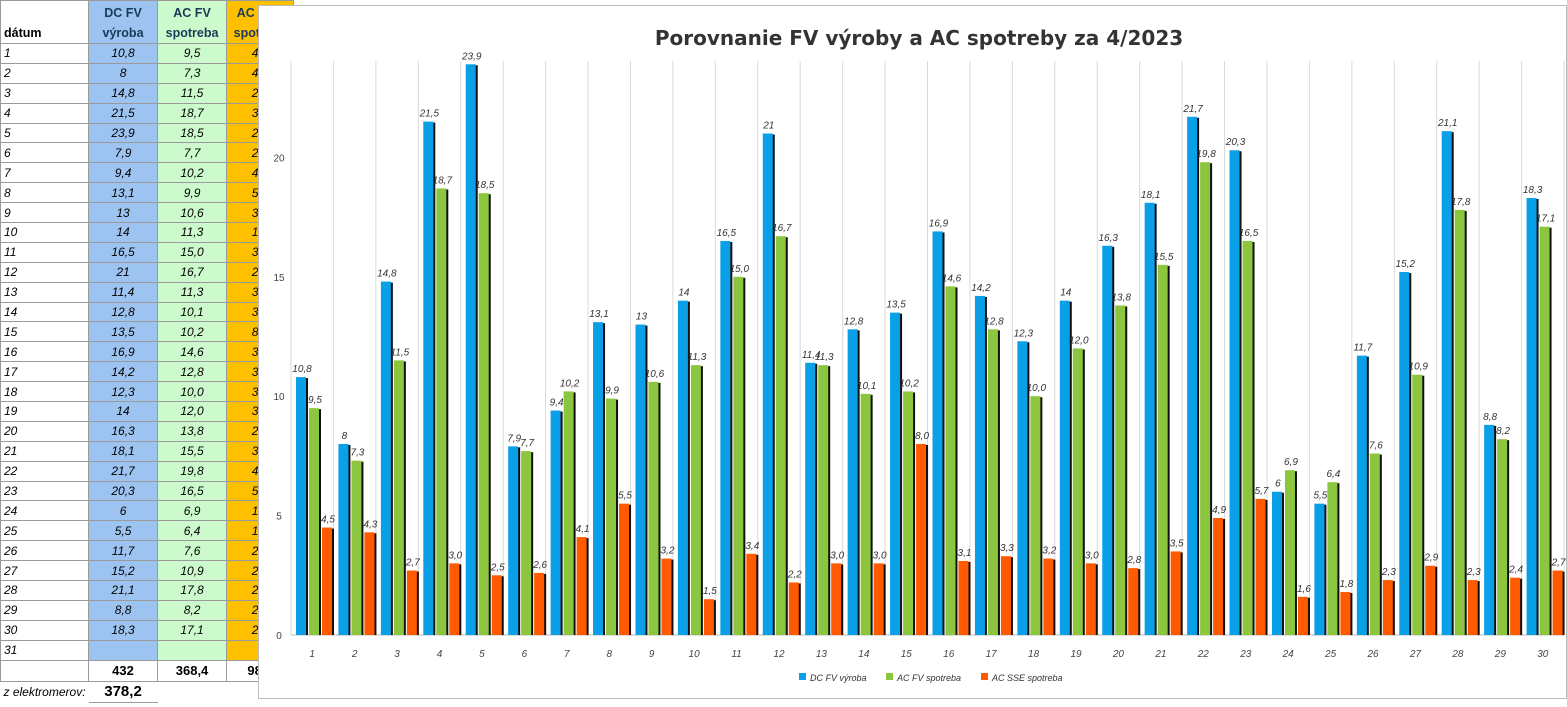 The height and width of the screenshot is (707, 1567). Describe the element at coordinates (123, 332) in the screenshot. I see `table-cell: 13,5` at that location.